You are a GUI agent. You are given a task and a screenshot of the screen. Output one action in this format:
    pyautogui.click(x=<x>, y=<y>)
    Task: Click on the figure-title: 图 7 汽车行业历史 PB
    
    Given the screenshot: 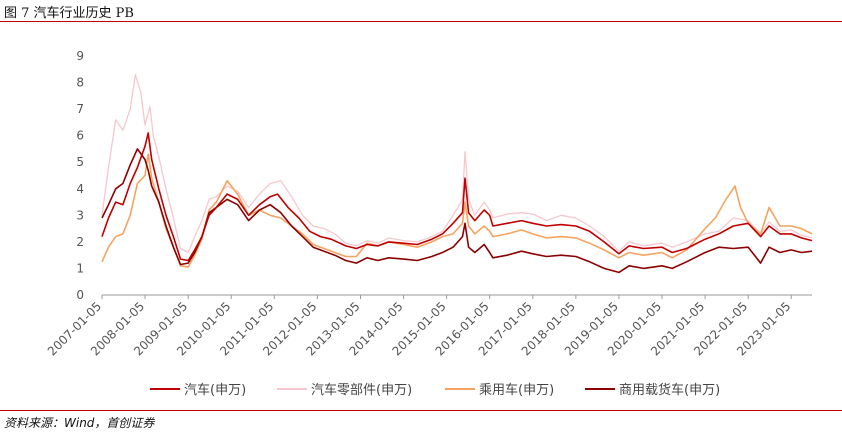 What is the action you would take?
    pyautogui.click(x=69, y=13)
    